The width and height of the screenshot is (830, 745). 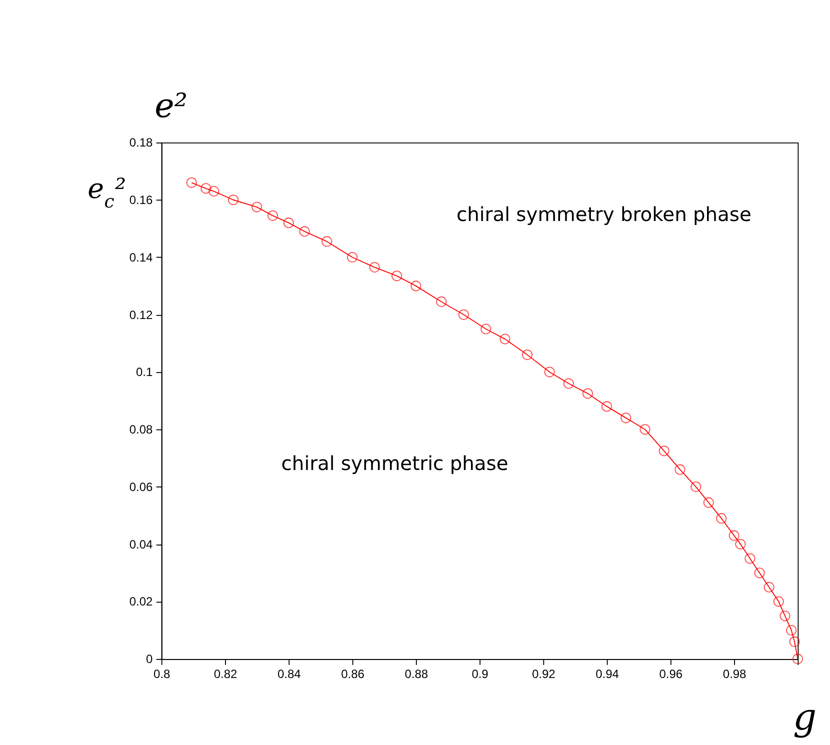 I want to click on y-tick-label: 0.1, so click(x=144, y=372).